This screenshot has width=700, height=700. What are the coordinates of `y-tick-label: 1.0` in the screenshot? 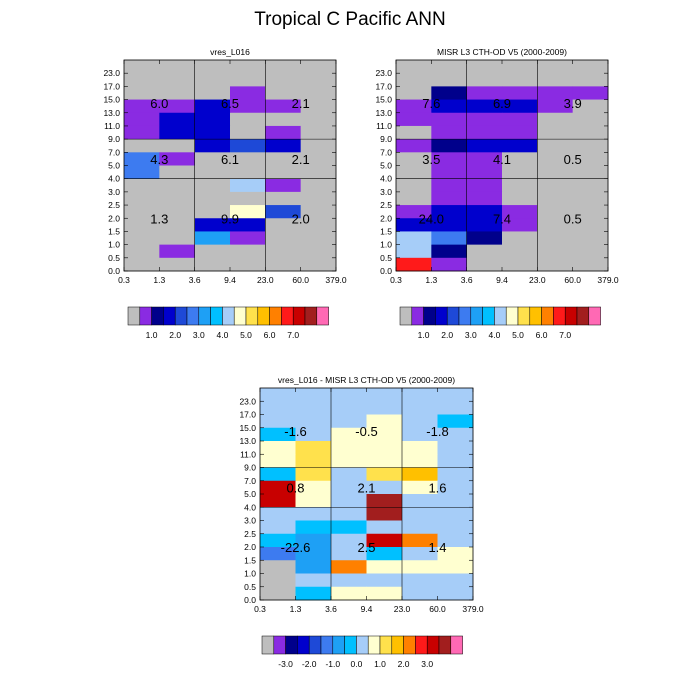 It's located at (386, 245).